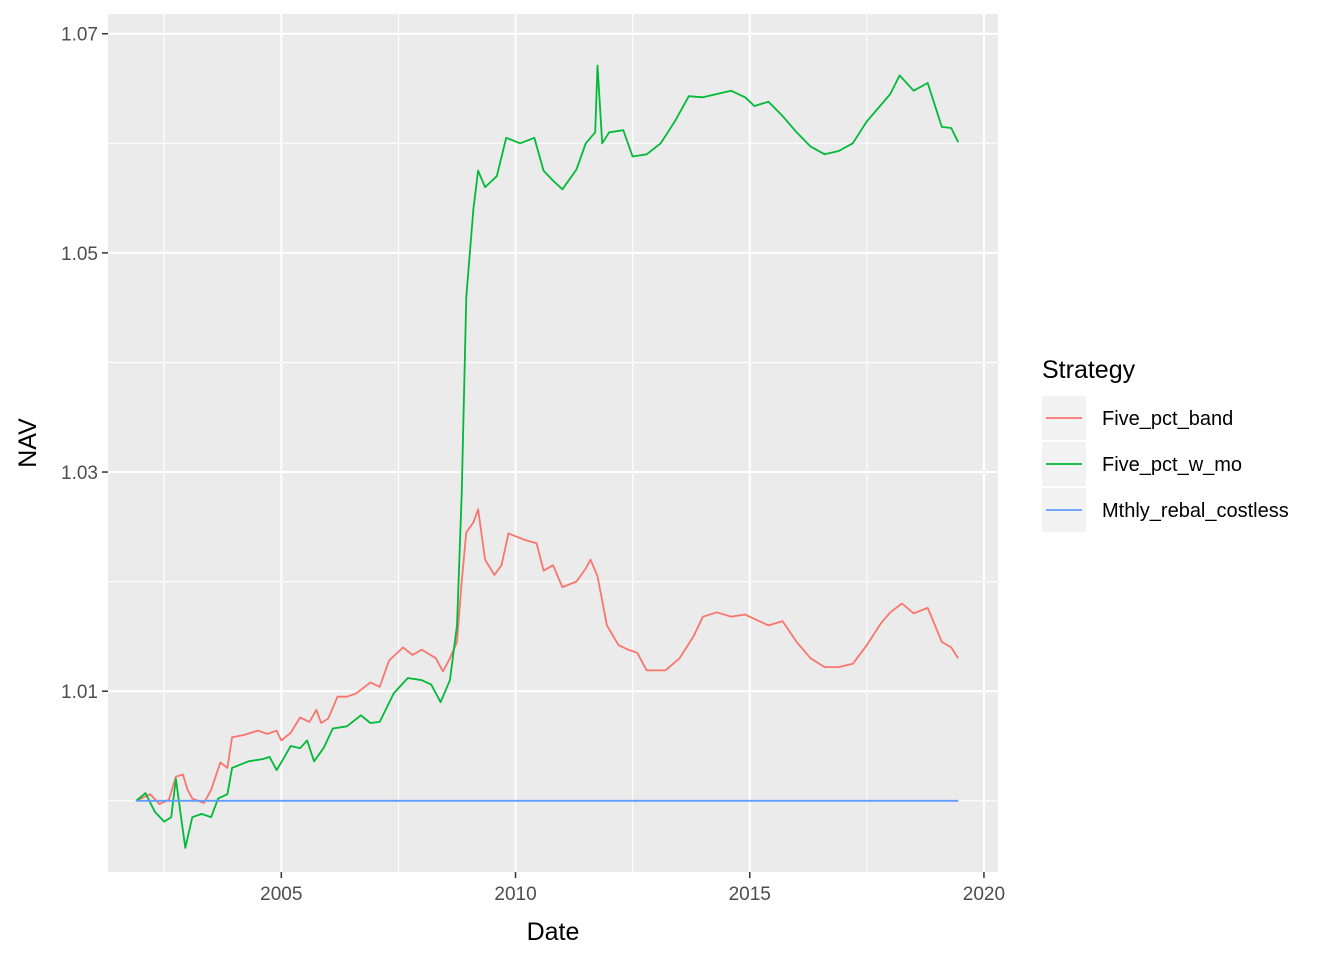  Describe the element at coordinates (1089, 370) in the screenshot. I see `legend-title: Strategy` at that location.